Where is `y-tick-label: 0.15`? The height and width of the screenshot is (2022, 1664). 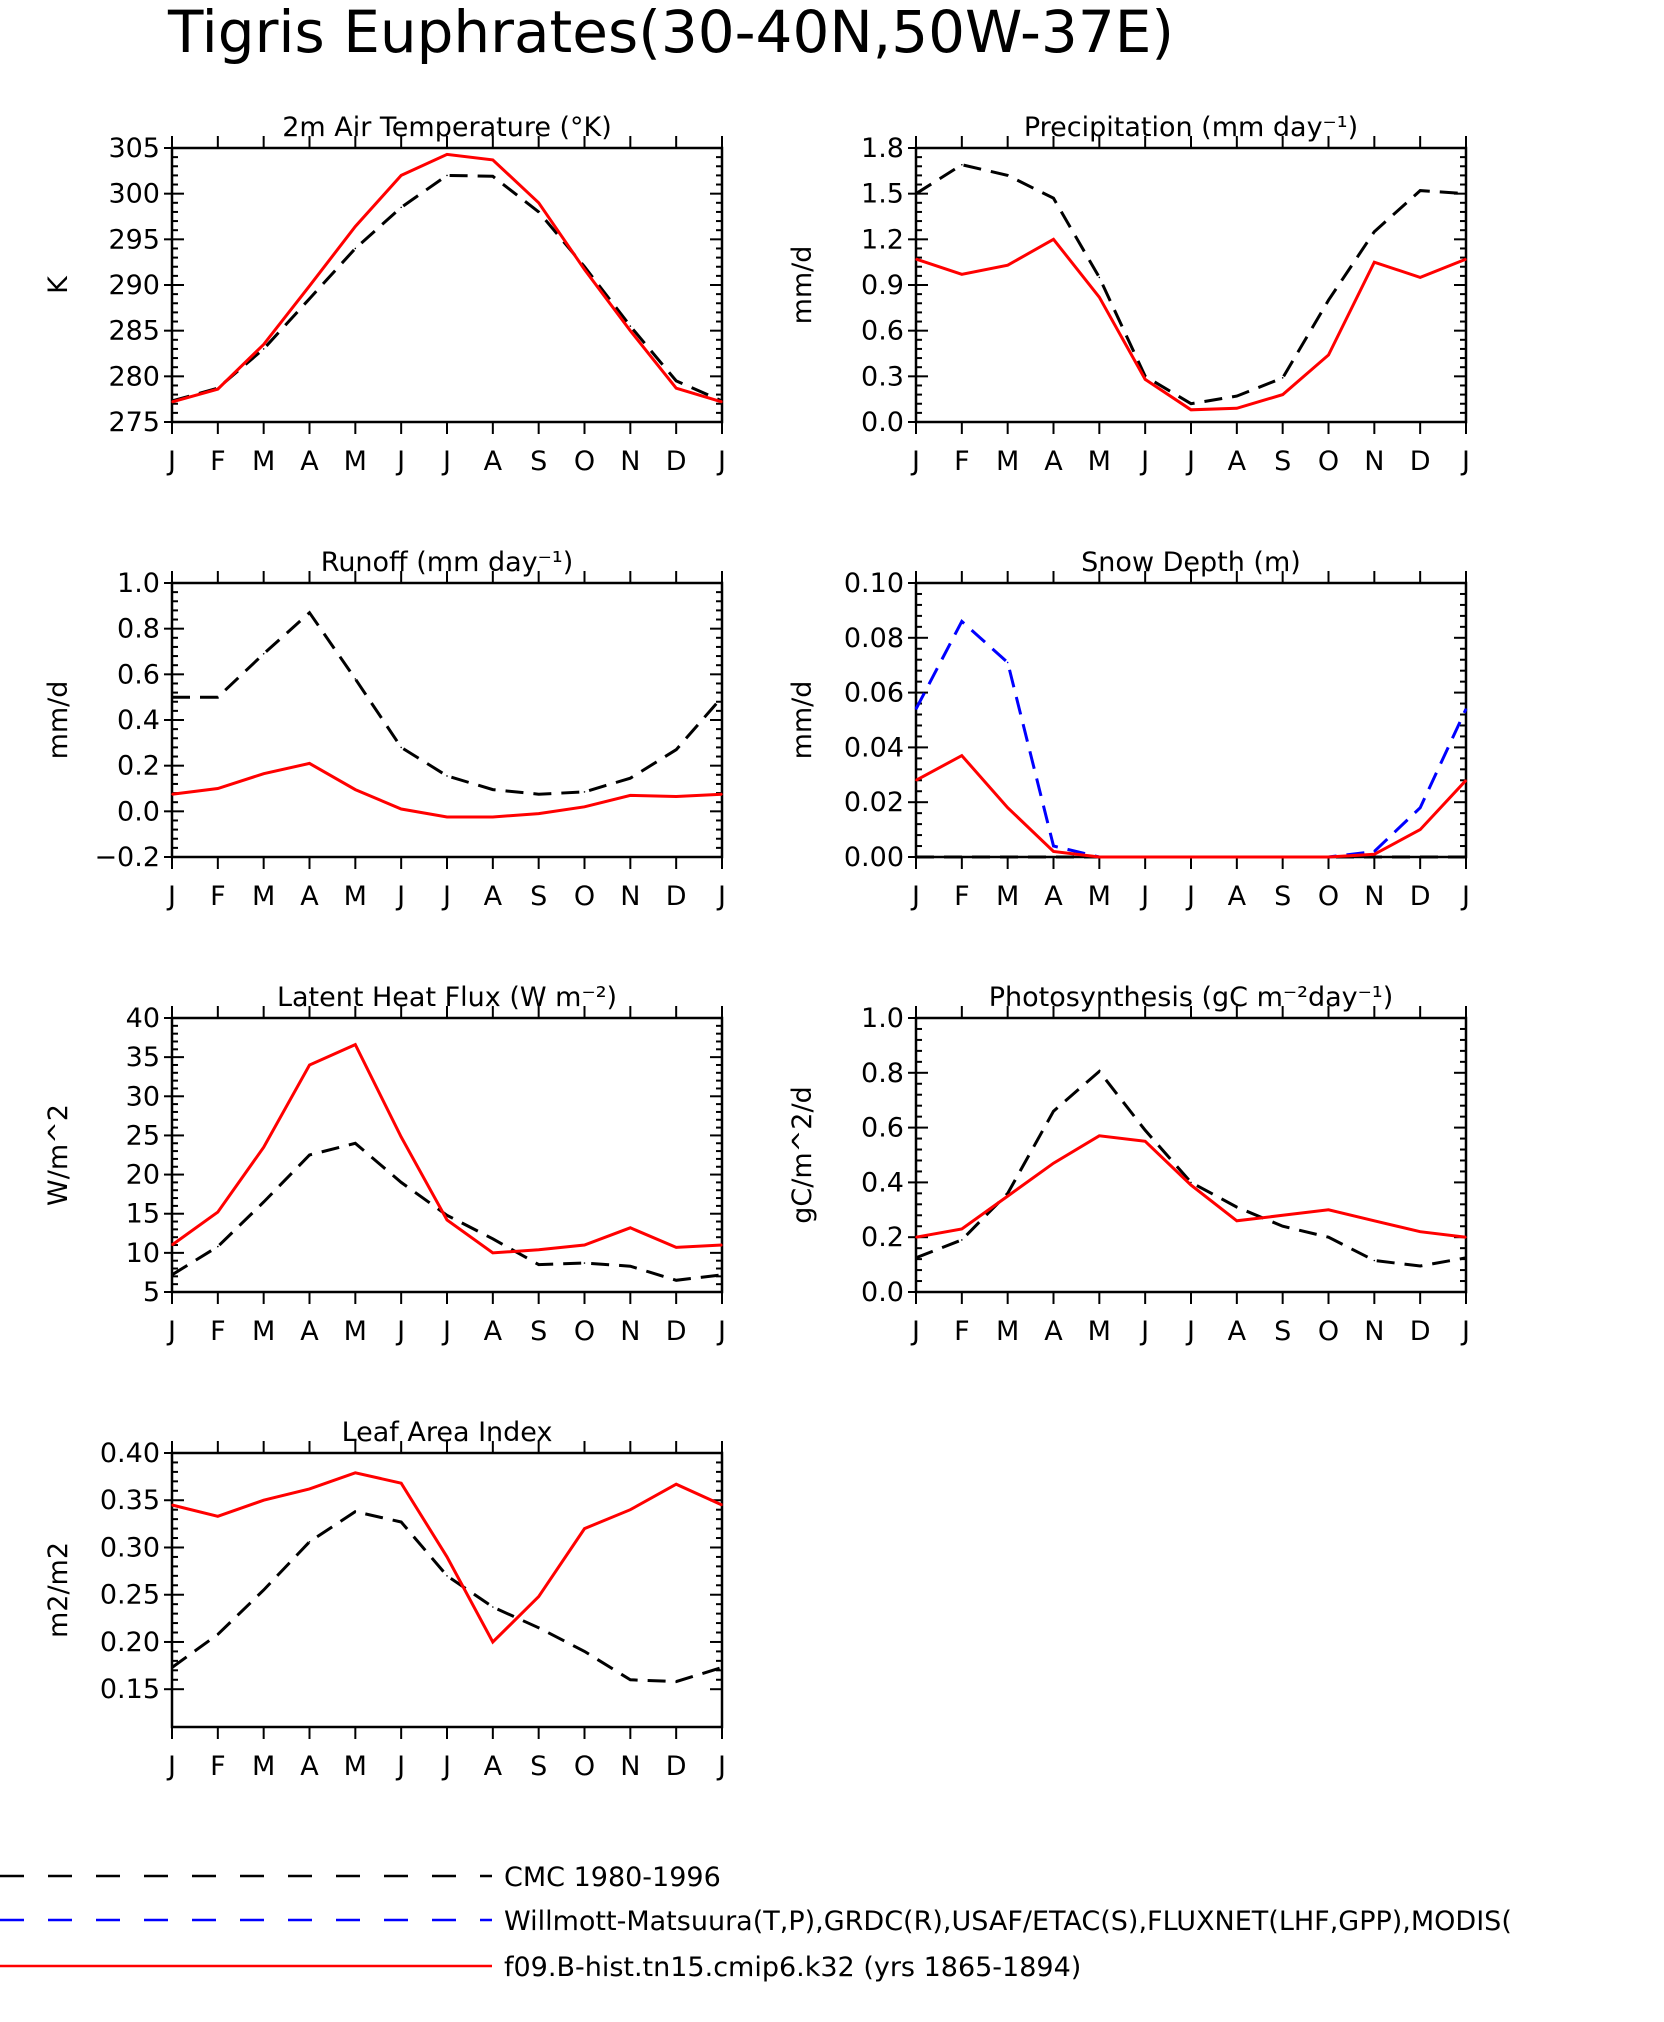
y-tick-label: 0.15 is located at coordinates (130, 1689).